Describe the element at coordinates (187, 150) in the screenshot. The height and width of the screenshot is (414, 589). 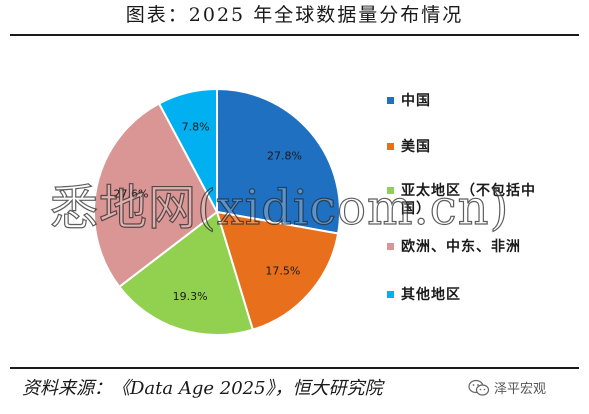
I see `slice-other` at that location.